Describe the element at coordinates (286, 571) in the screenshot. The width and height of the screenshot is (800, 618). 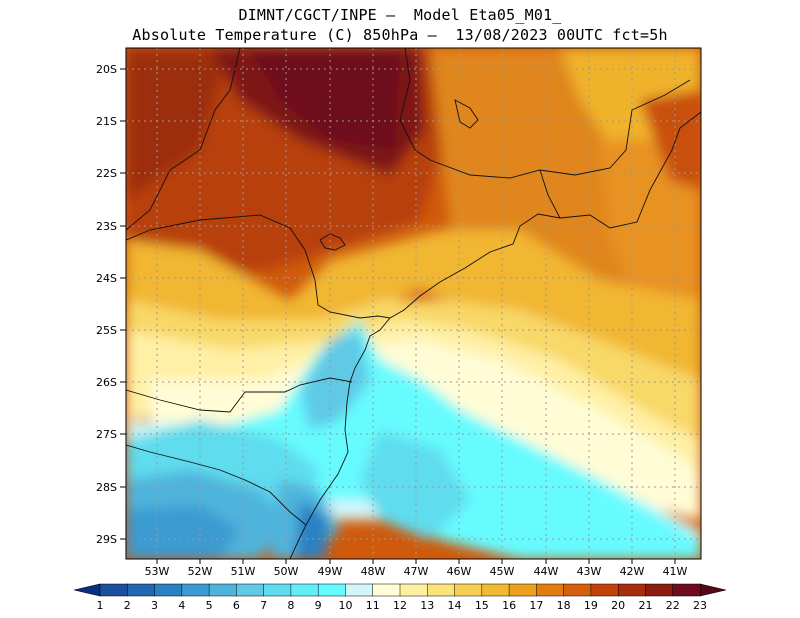
I see `lon-label: 50W` at that location.